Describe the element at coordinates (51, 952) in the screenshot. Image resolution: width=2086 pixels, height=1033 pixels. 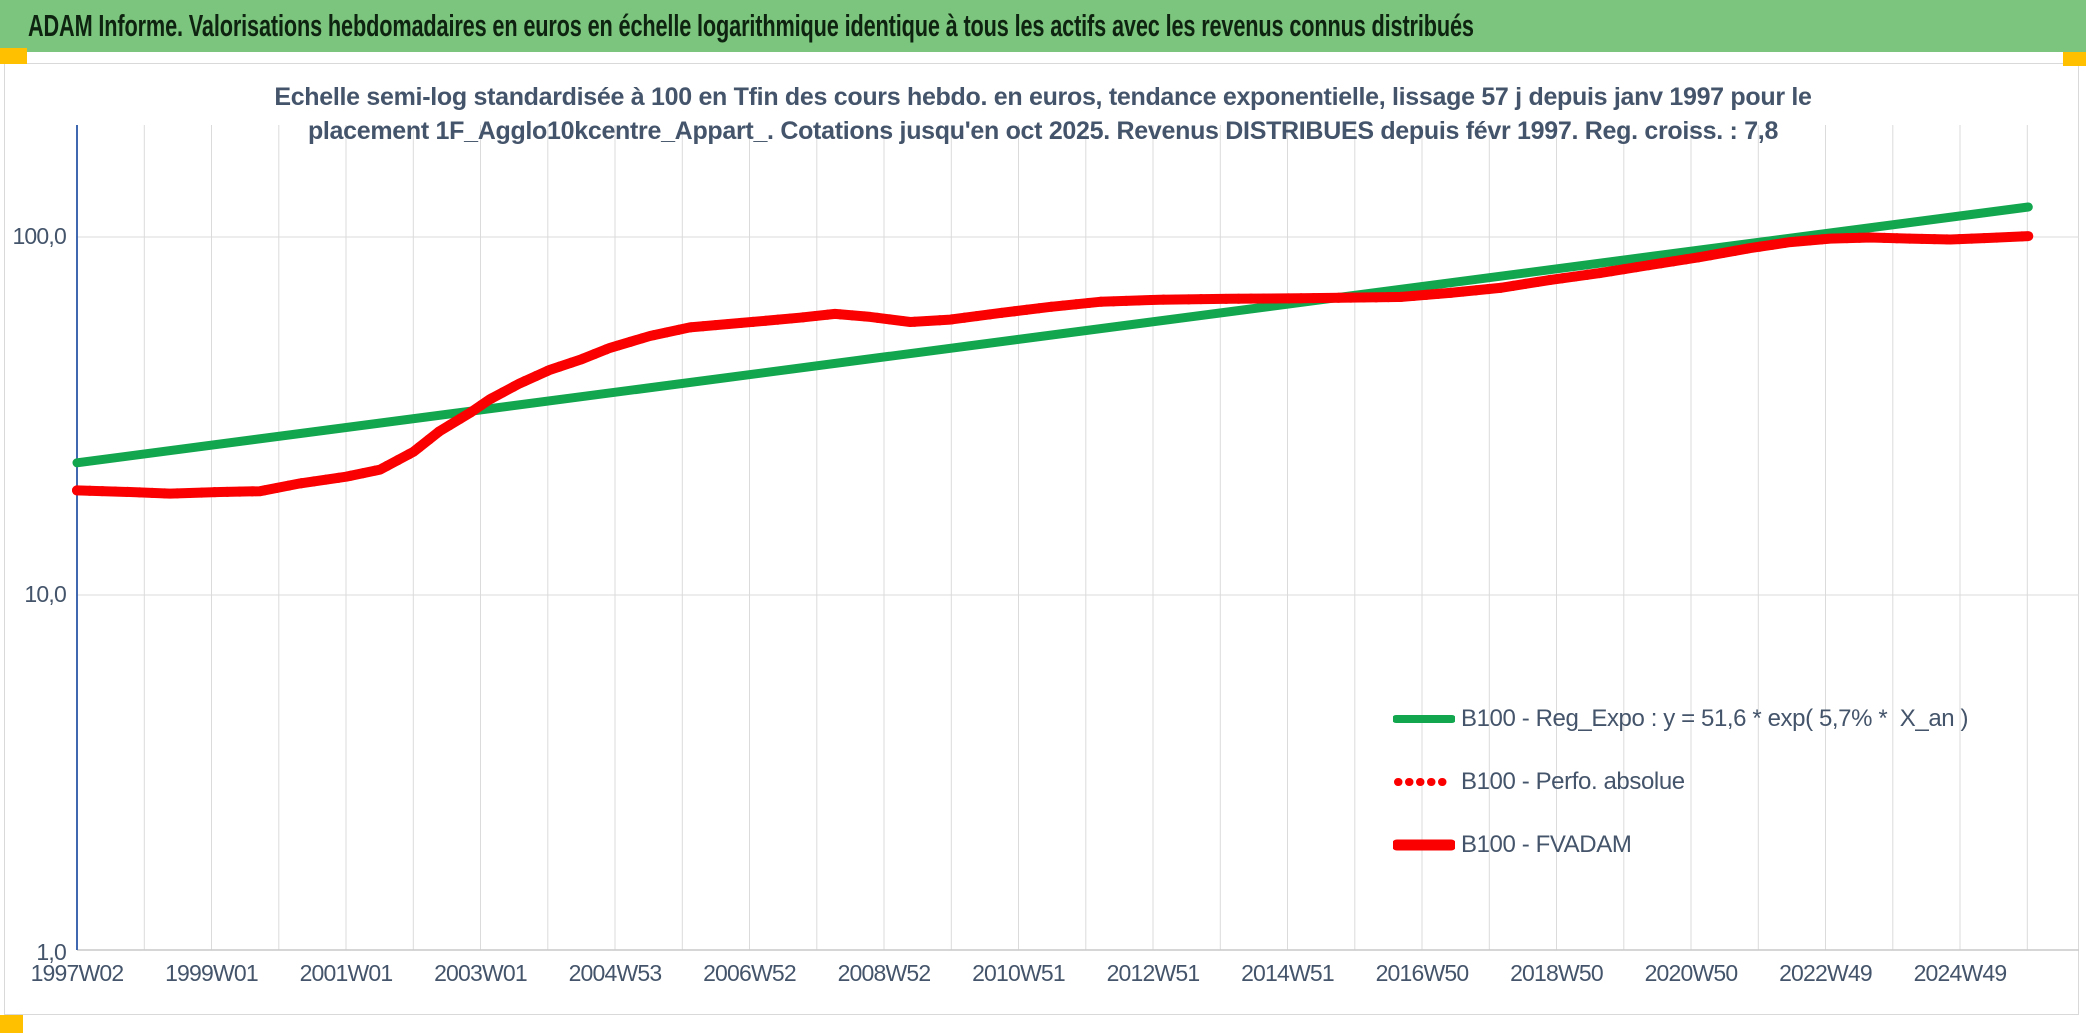
I see `y-tick-label: 1,0` at that location.